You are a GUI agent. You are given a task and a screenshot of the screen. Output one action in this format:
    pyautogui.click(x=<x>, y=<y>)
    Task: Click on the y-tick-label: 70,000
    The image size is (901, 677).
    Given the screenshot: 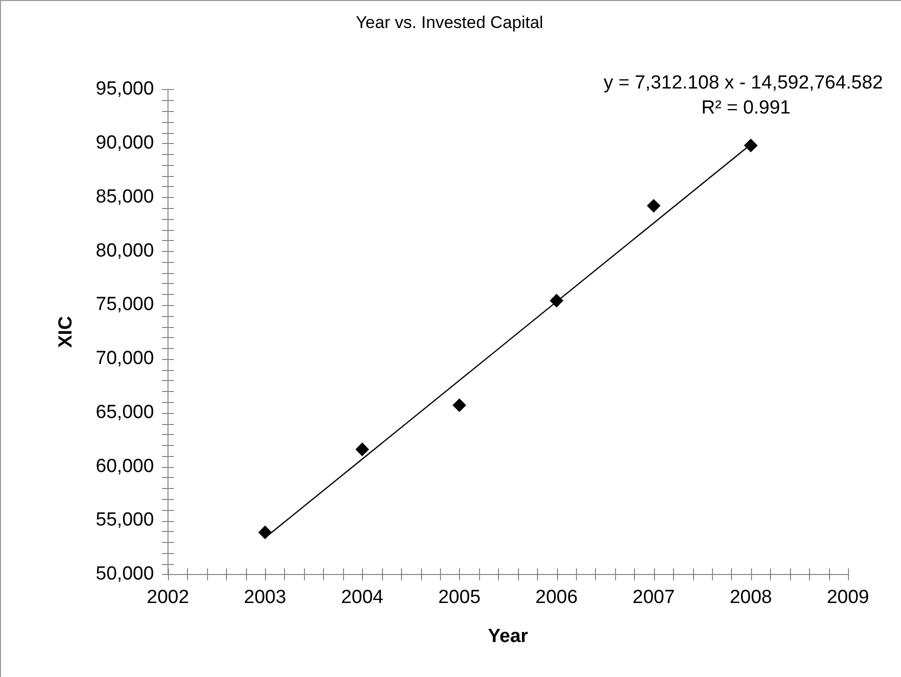 What is the action you would take?
    pyautogui.click(x=125, y=359)
    